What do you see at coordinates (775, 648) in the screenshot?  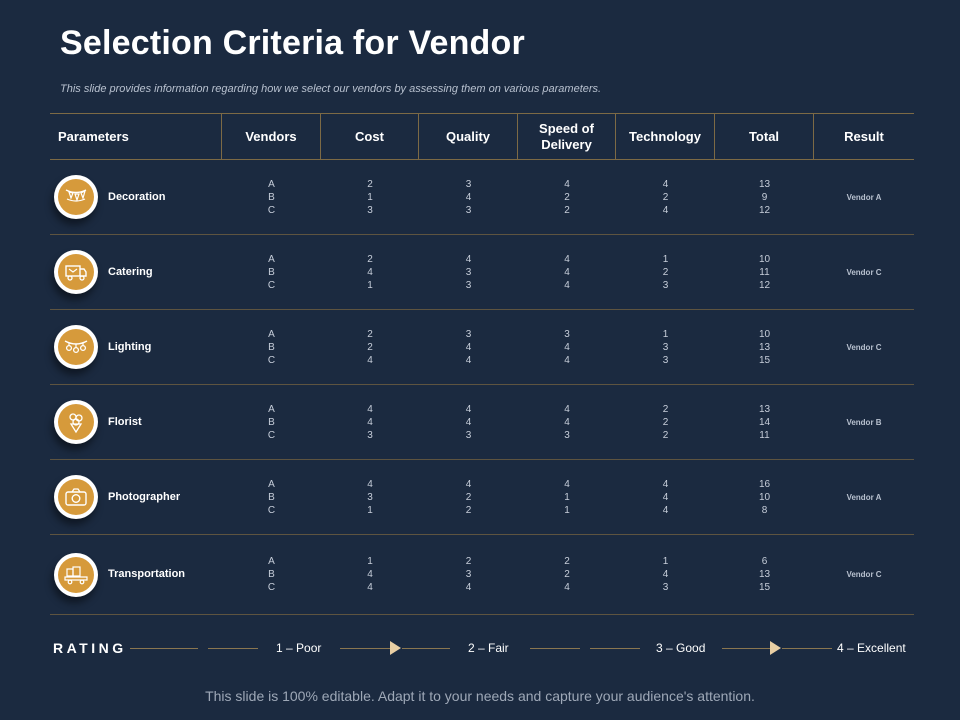 I see `rating-arrow-icon` at bounding box center [775, 648].